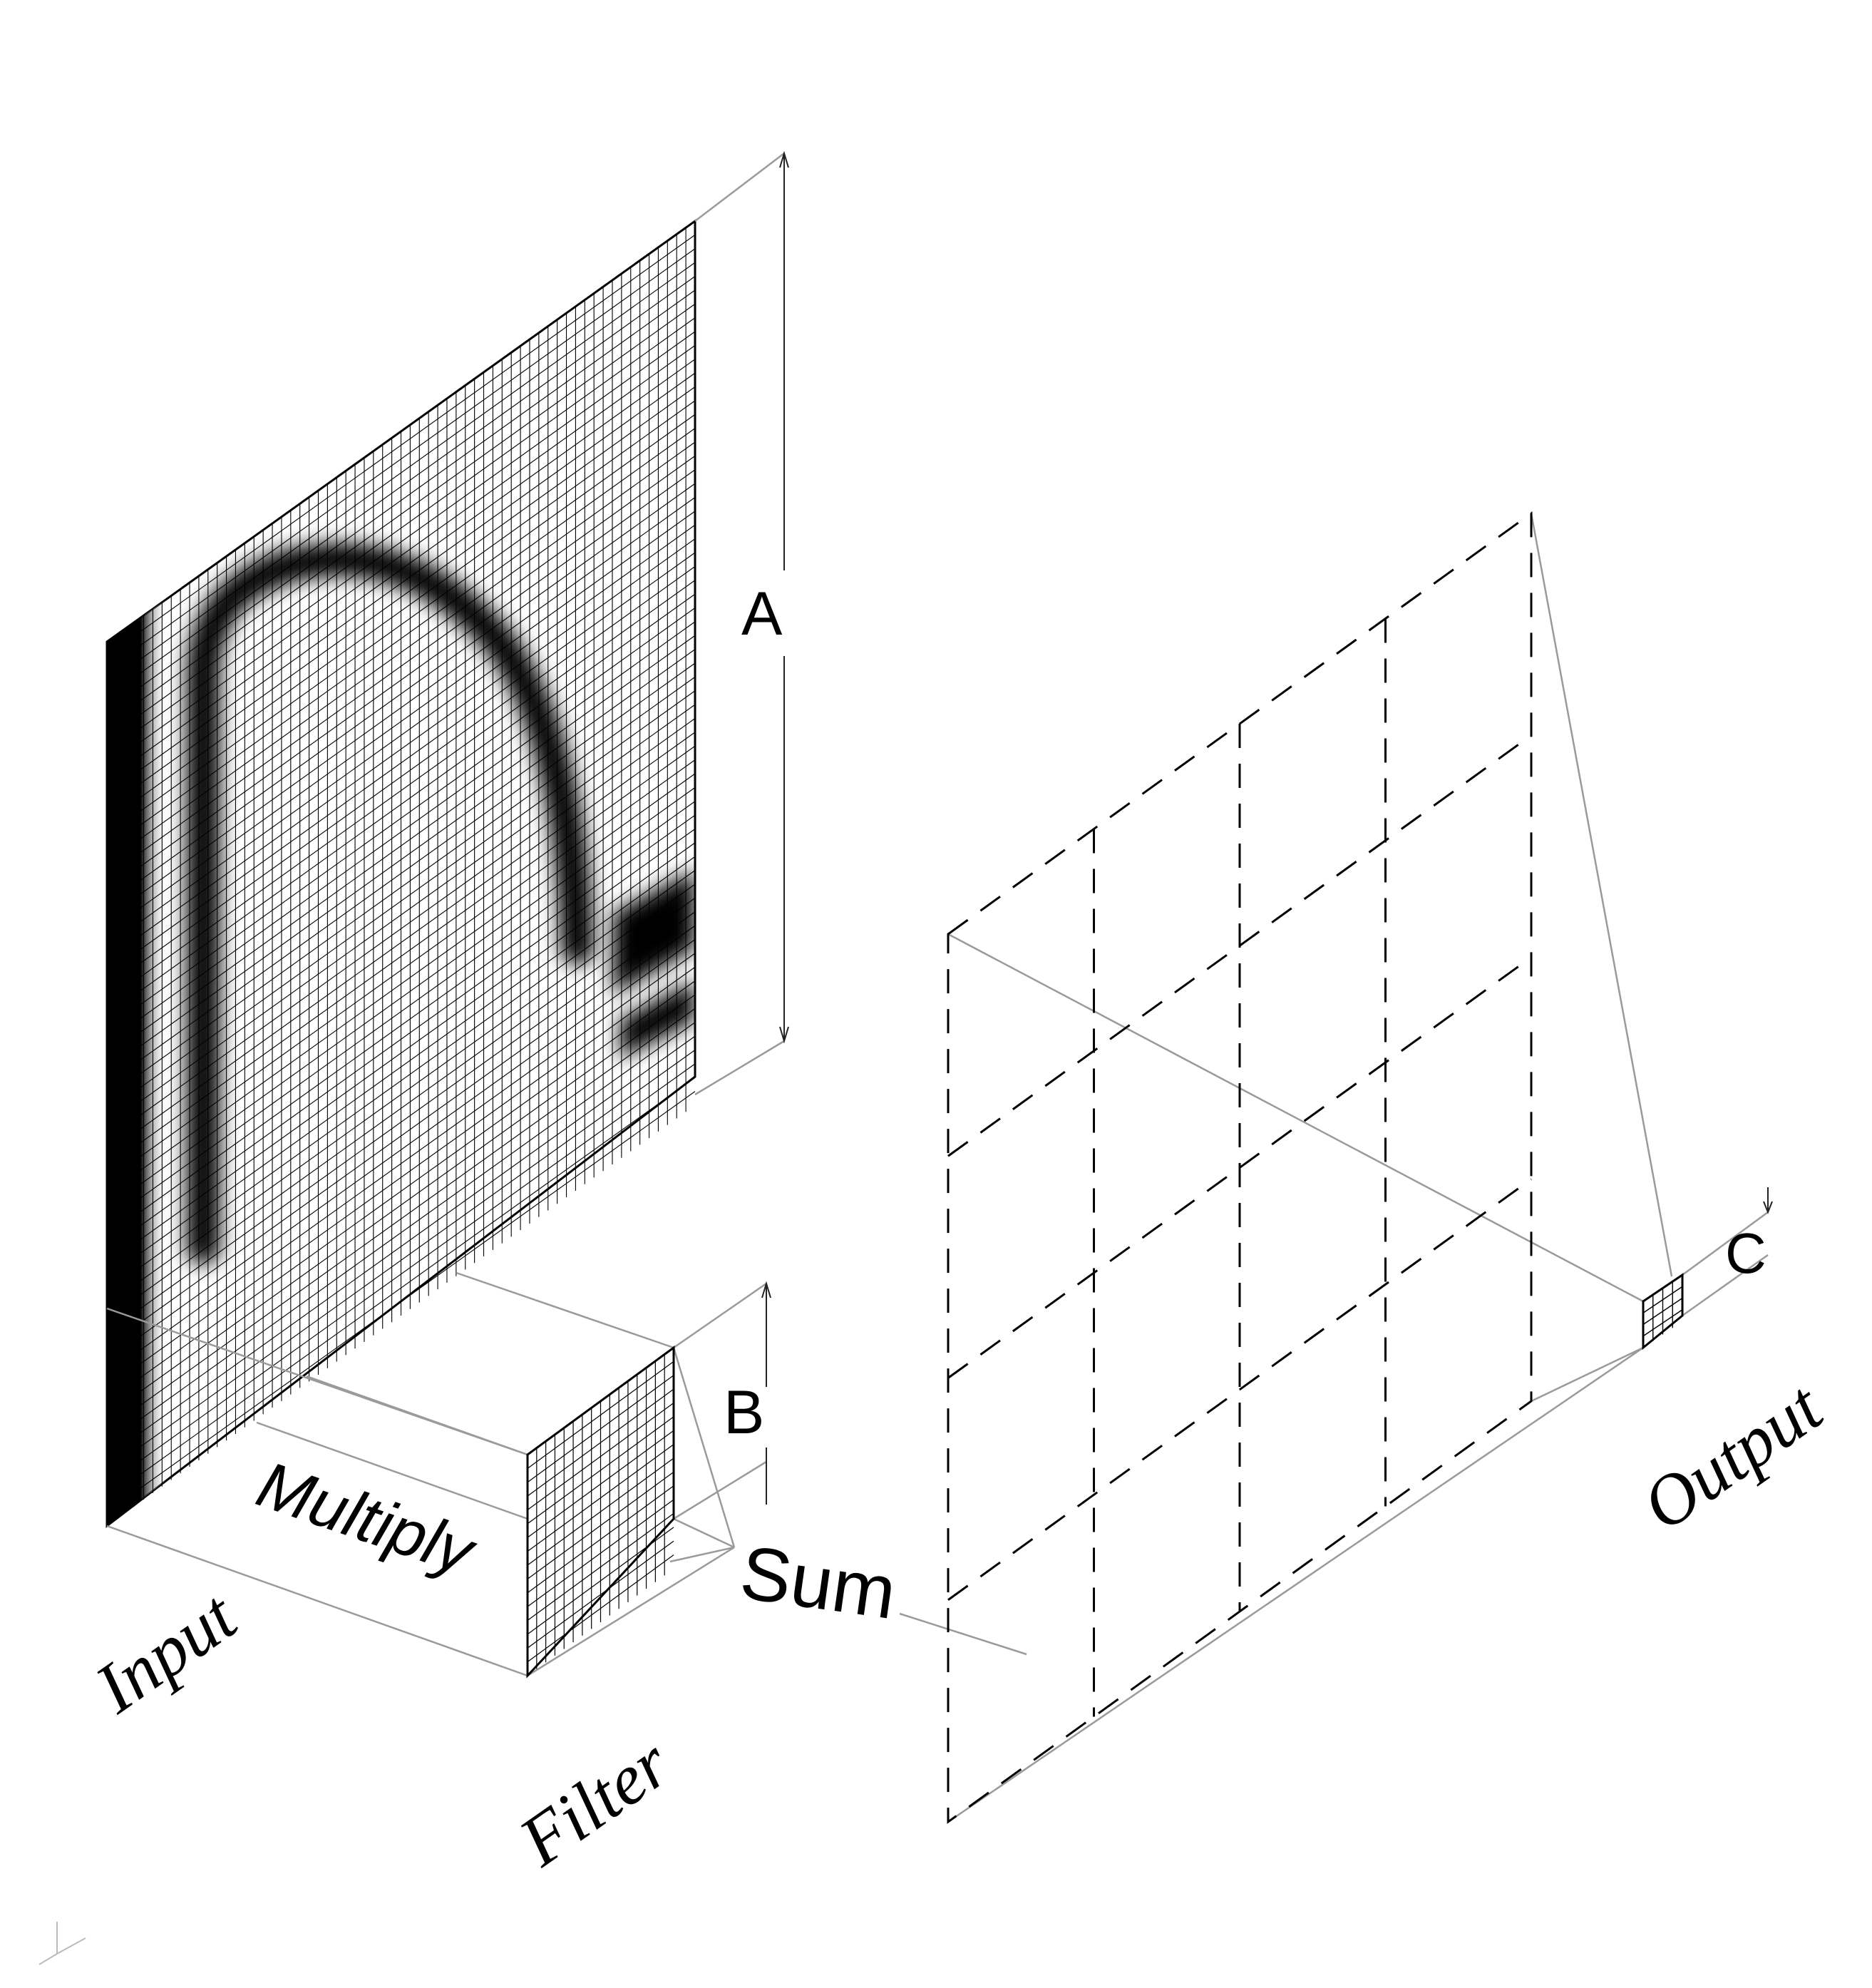  I want to click on sum-label: Sum, so click(818, 1582).